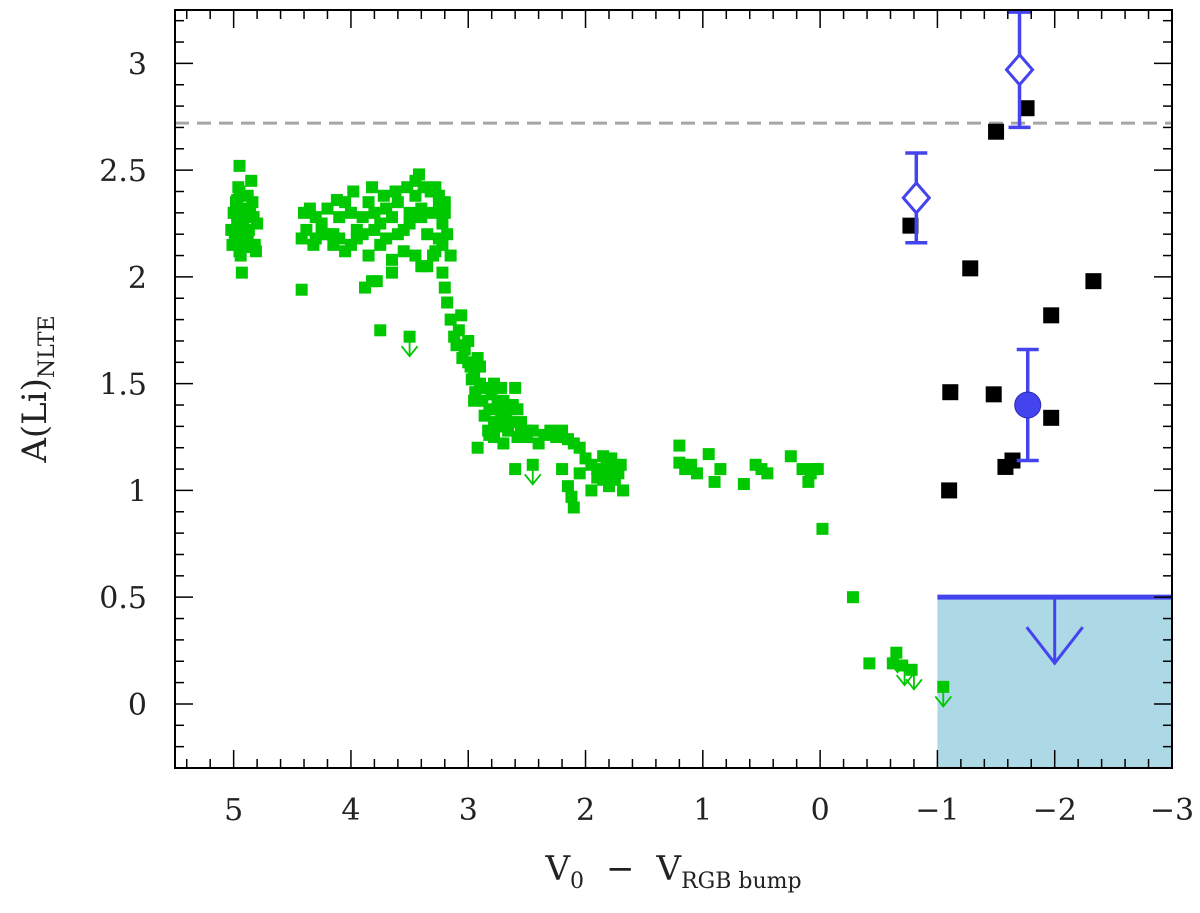 The image size is (1200, 913). Describe the element at coordinates (37, 389) in the screenshot. I see `y-axis-title: A(Li)NLTE` at that location.